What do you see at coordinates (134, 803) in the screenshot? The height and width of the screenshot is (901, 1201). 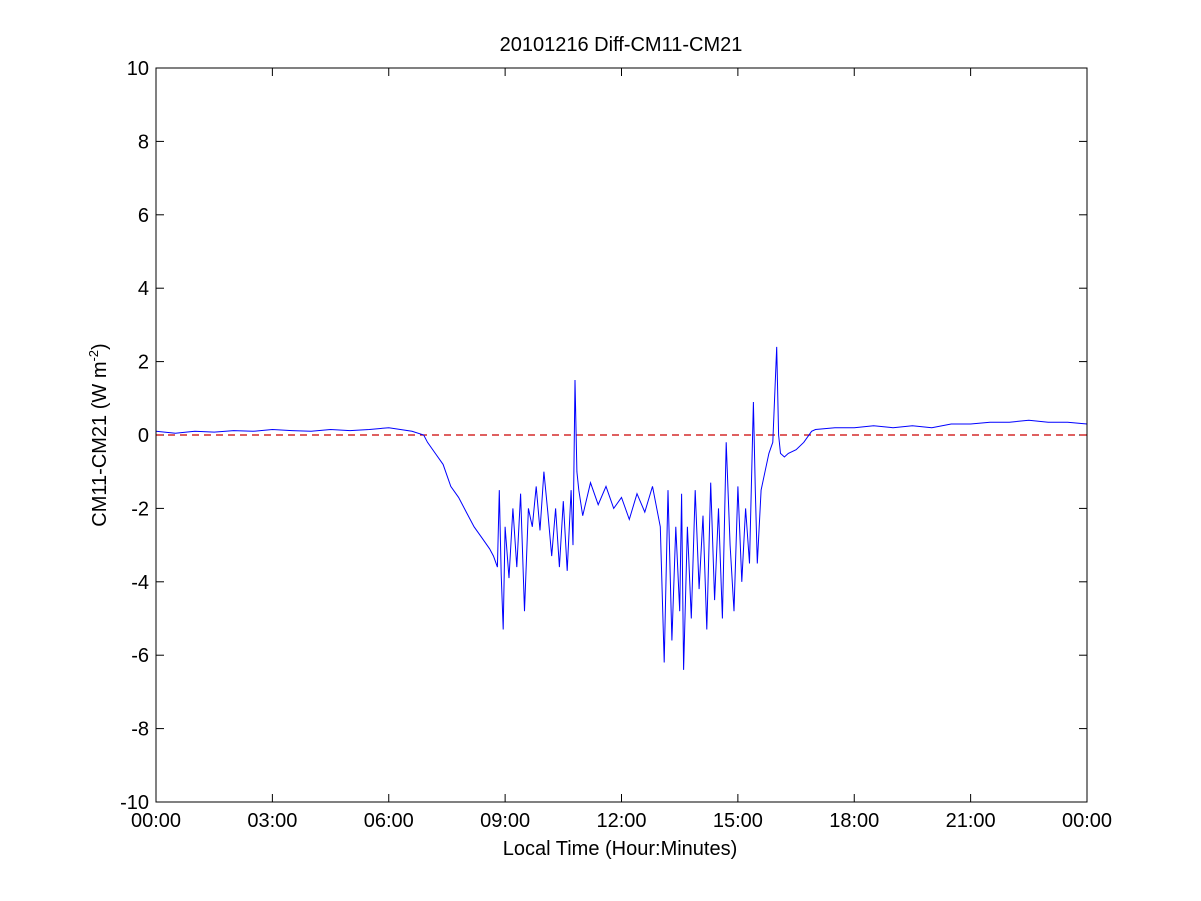 I see `y-tick-label: -10` at bounding box center [134, 803].